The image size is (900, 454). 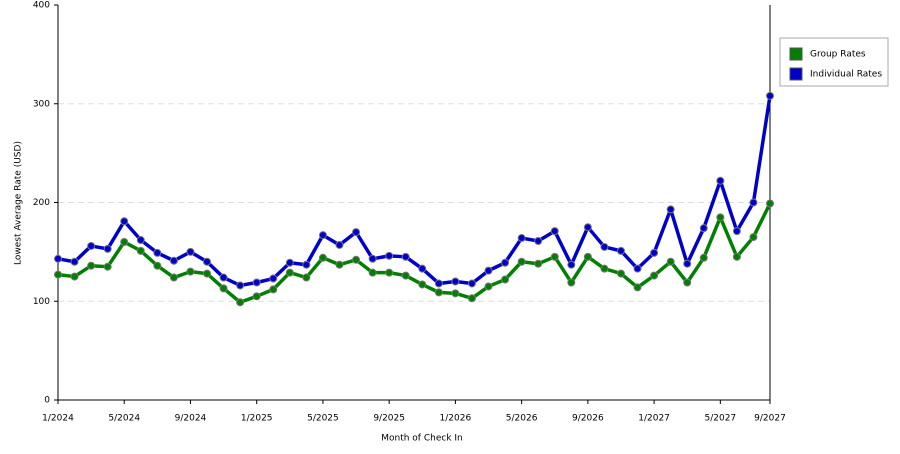 I want to click on x-tick-label: 9/2026, so click(x=588, y=419).